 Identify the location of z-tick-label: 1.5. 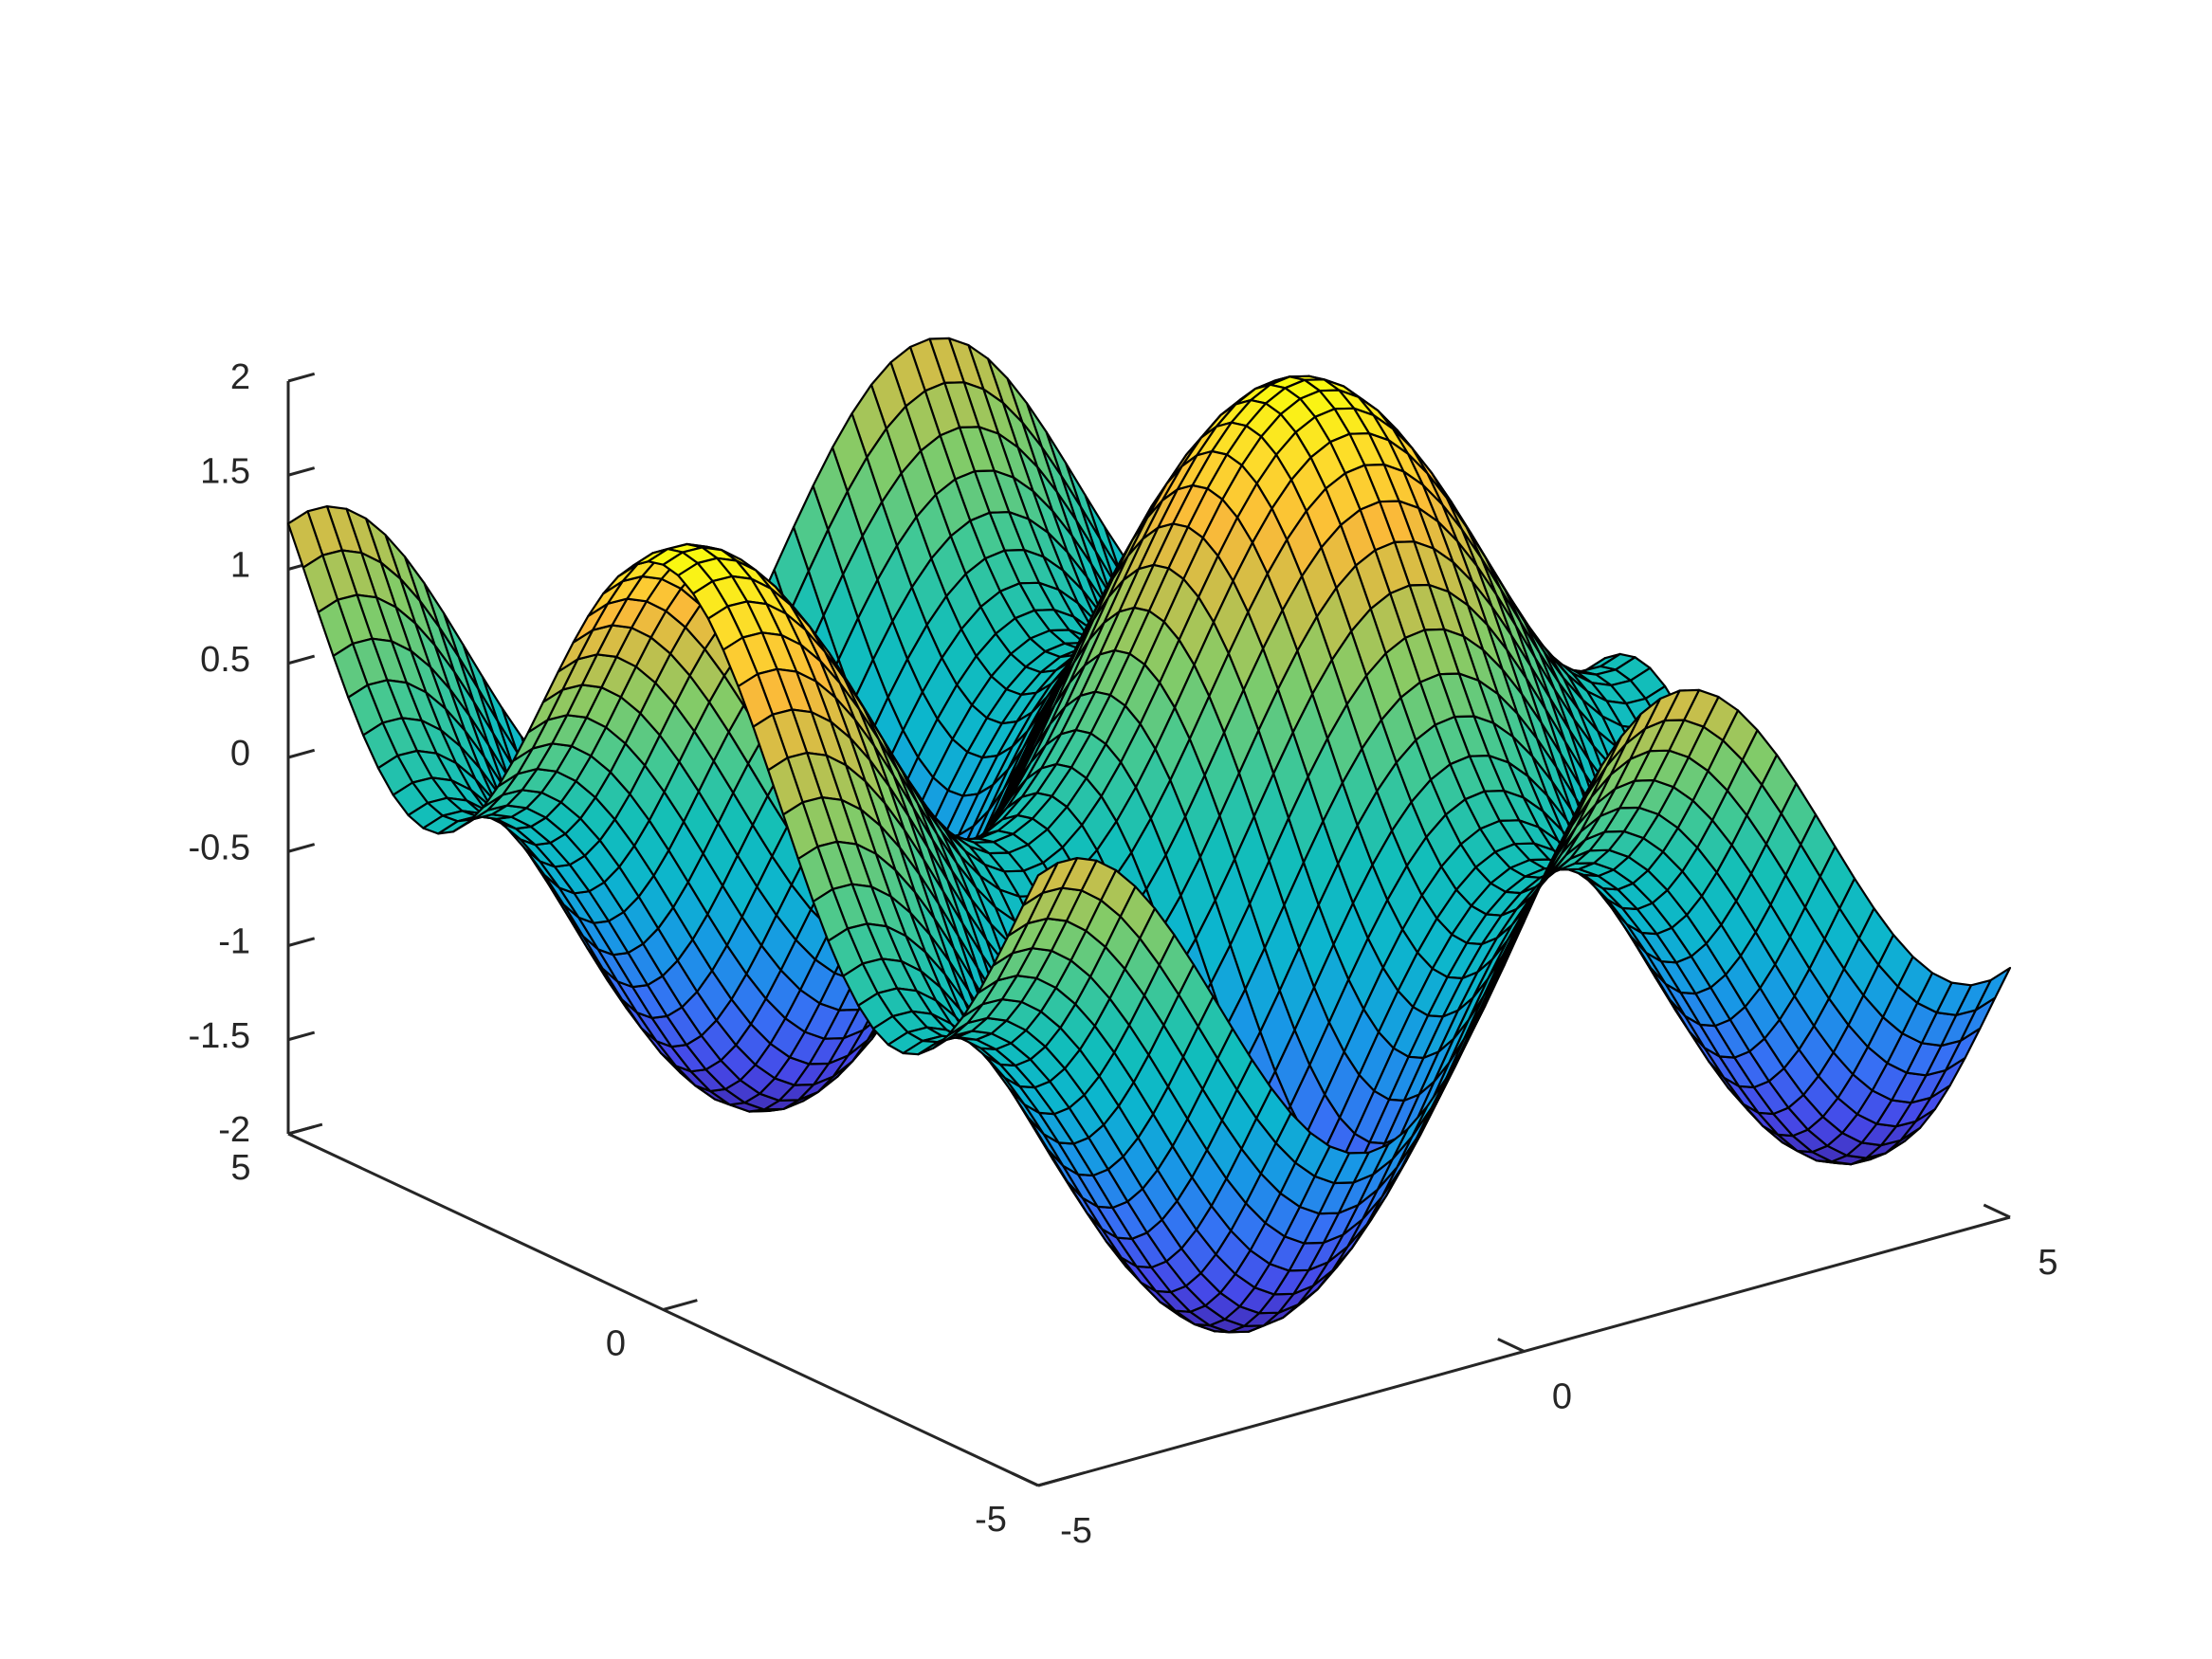
(225, 471).